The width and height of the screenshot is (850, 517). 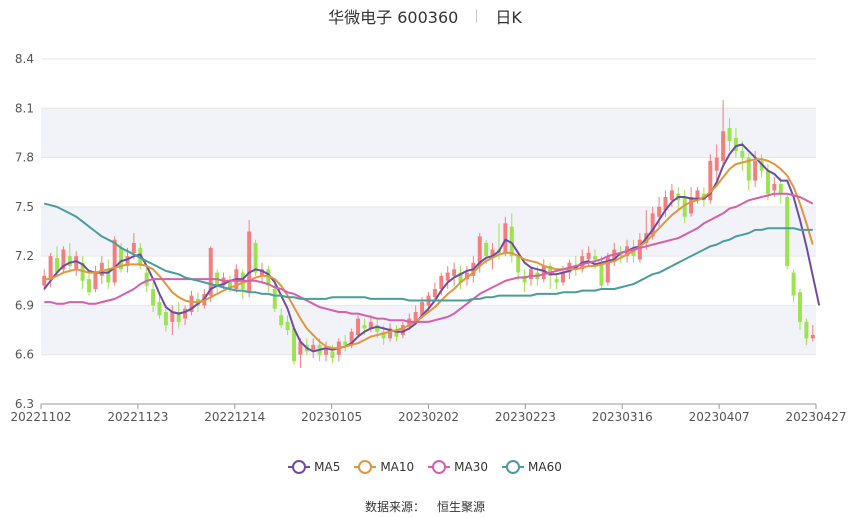 I want to click on data-source-value: 恒生聚源, so click(x=461, y=507).